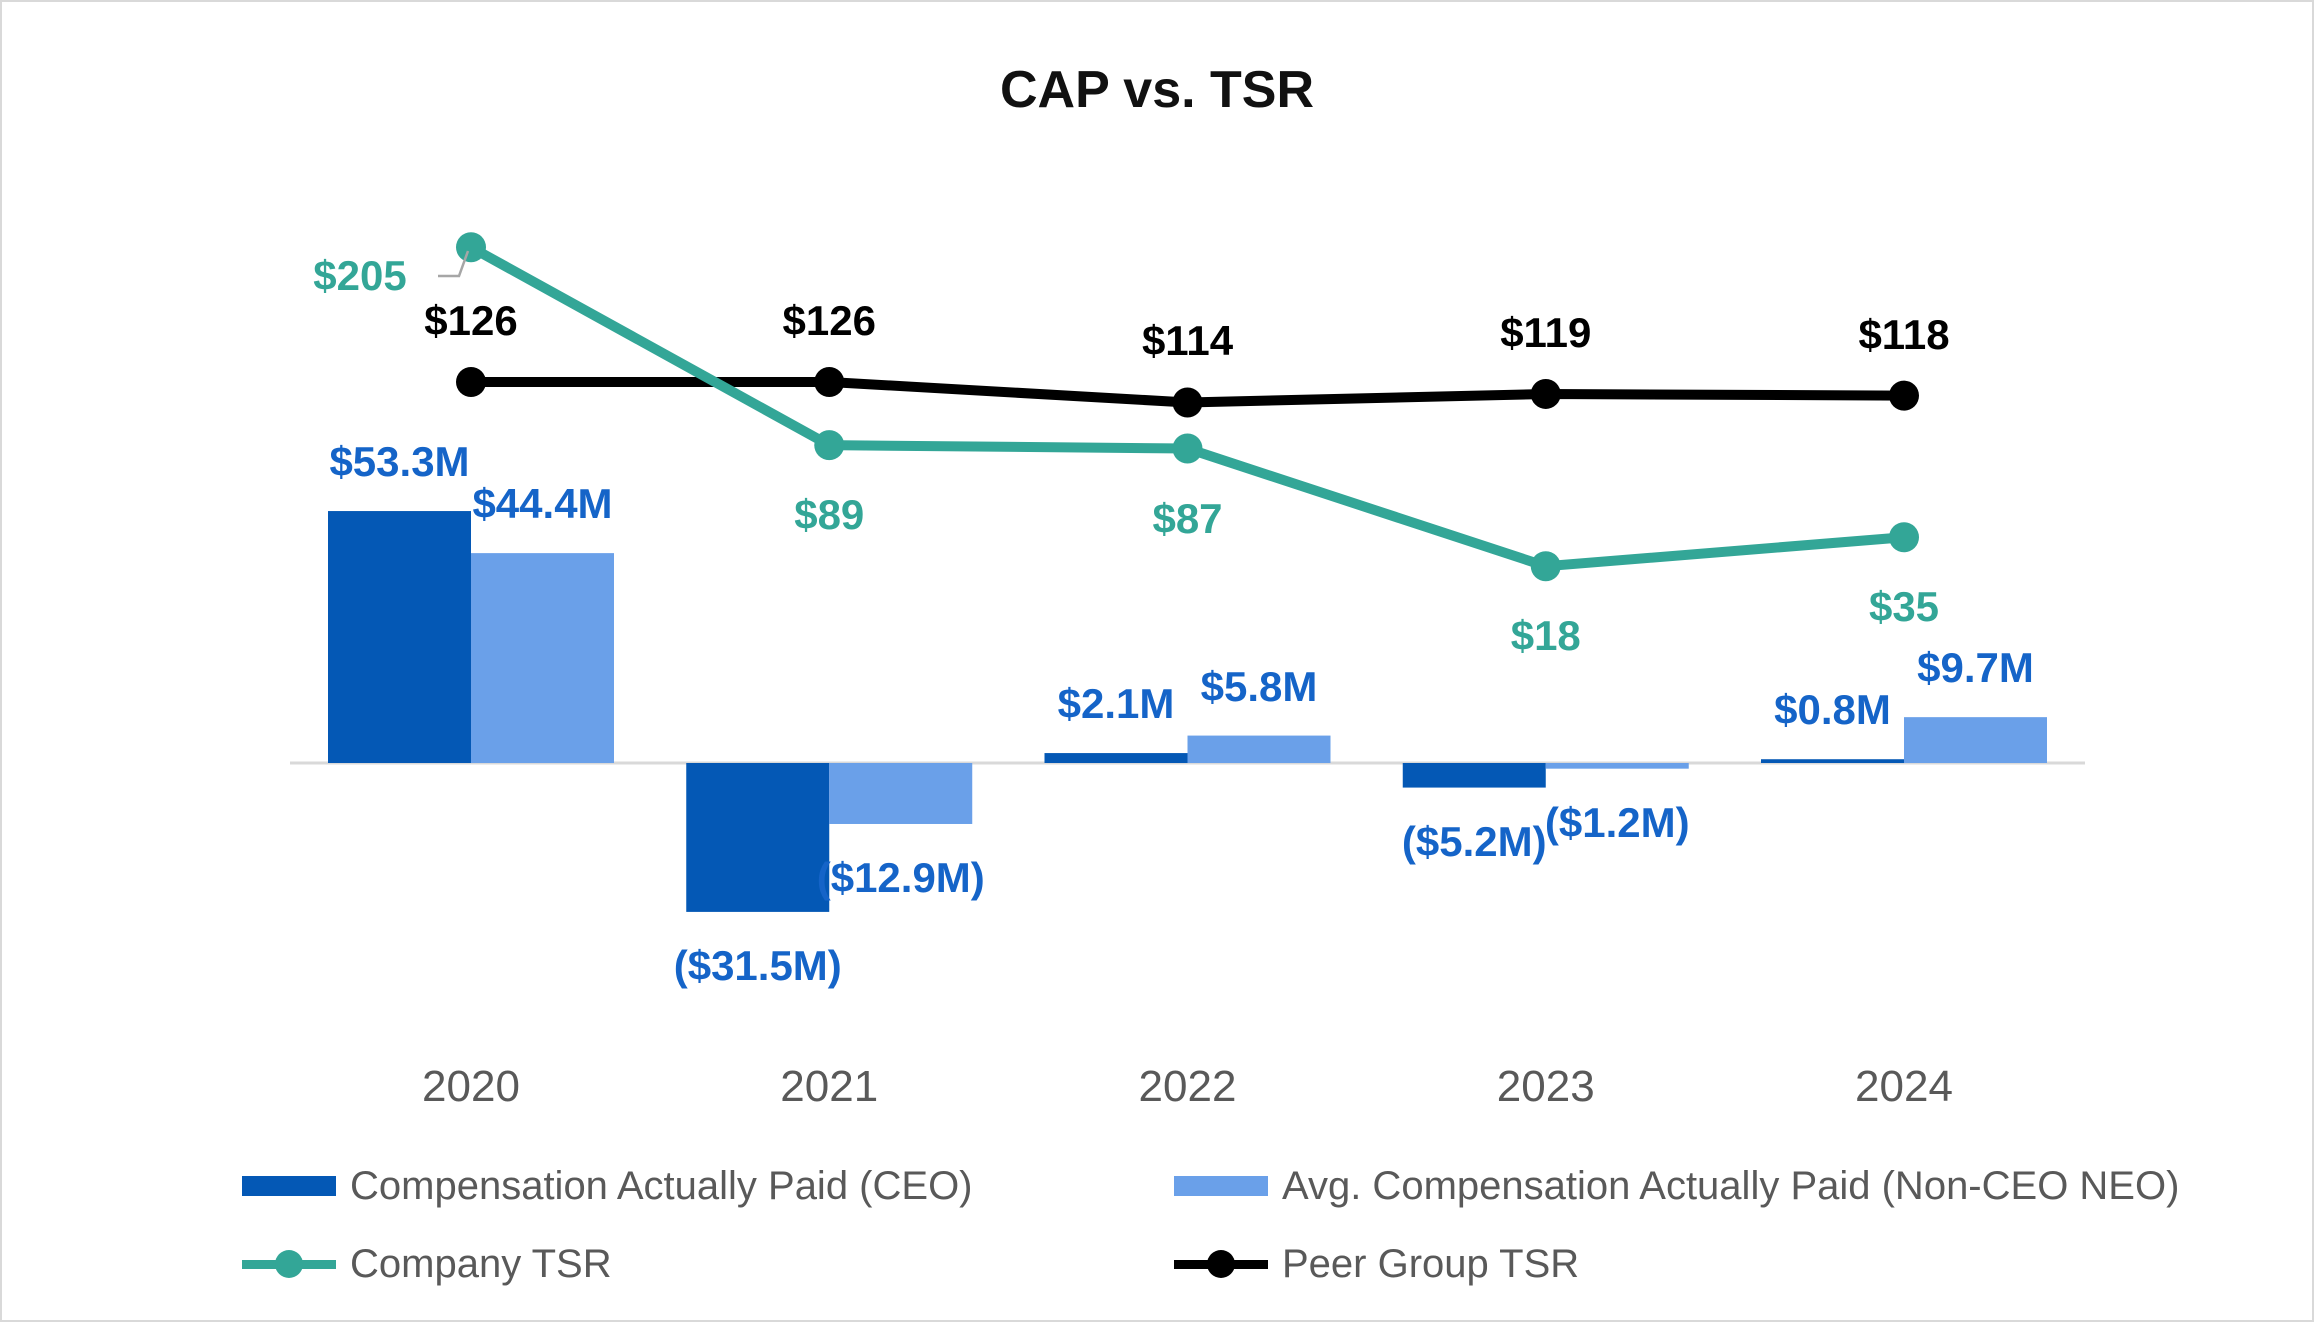  Describe the element at coordinates (1187, 402) in the screenshot. I see `peer-tsr-point-2022` at that location.